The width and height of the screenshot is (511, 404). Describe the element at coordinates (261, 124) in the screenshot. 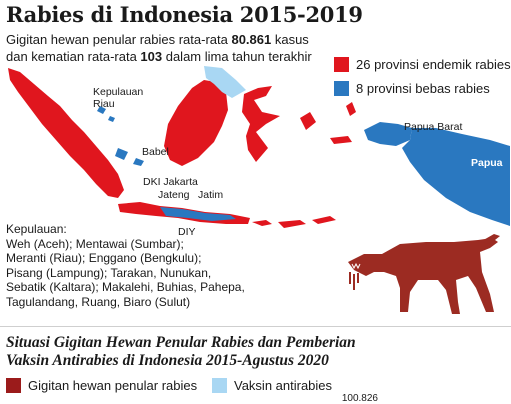

I see `sulawesi-island` at that location.